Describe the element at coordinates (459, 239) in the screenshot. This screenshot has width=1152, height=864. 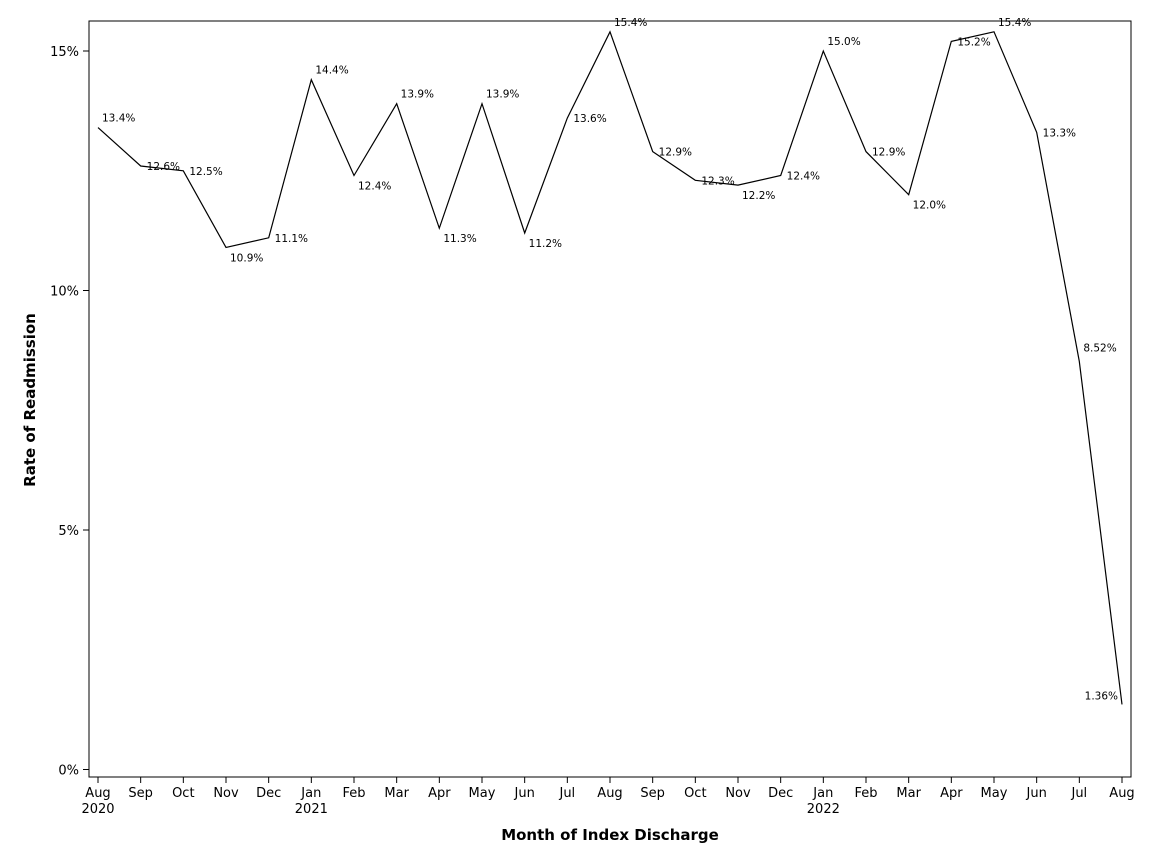
I see `data-label: 11.3%` at that location.